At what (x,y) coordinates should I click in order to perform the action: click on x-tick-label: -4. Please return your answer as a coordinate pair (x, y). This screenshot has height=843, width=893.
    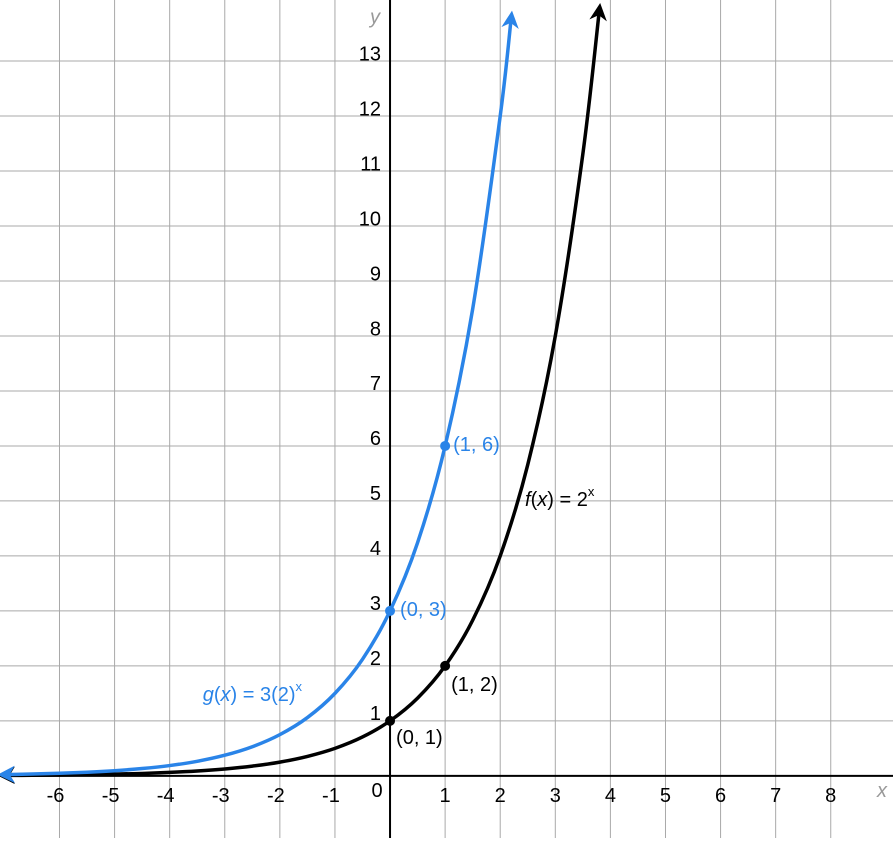
    Looking at the image, I should click on (166, 796).